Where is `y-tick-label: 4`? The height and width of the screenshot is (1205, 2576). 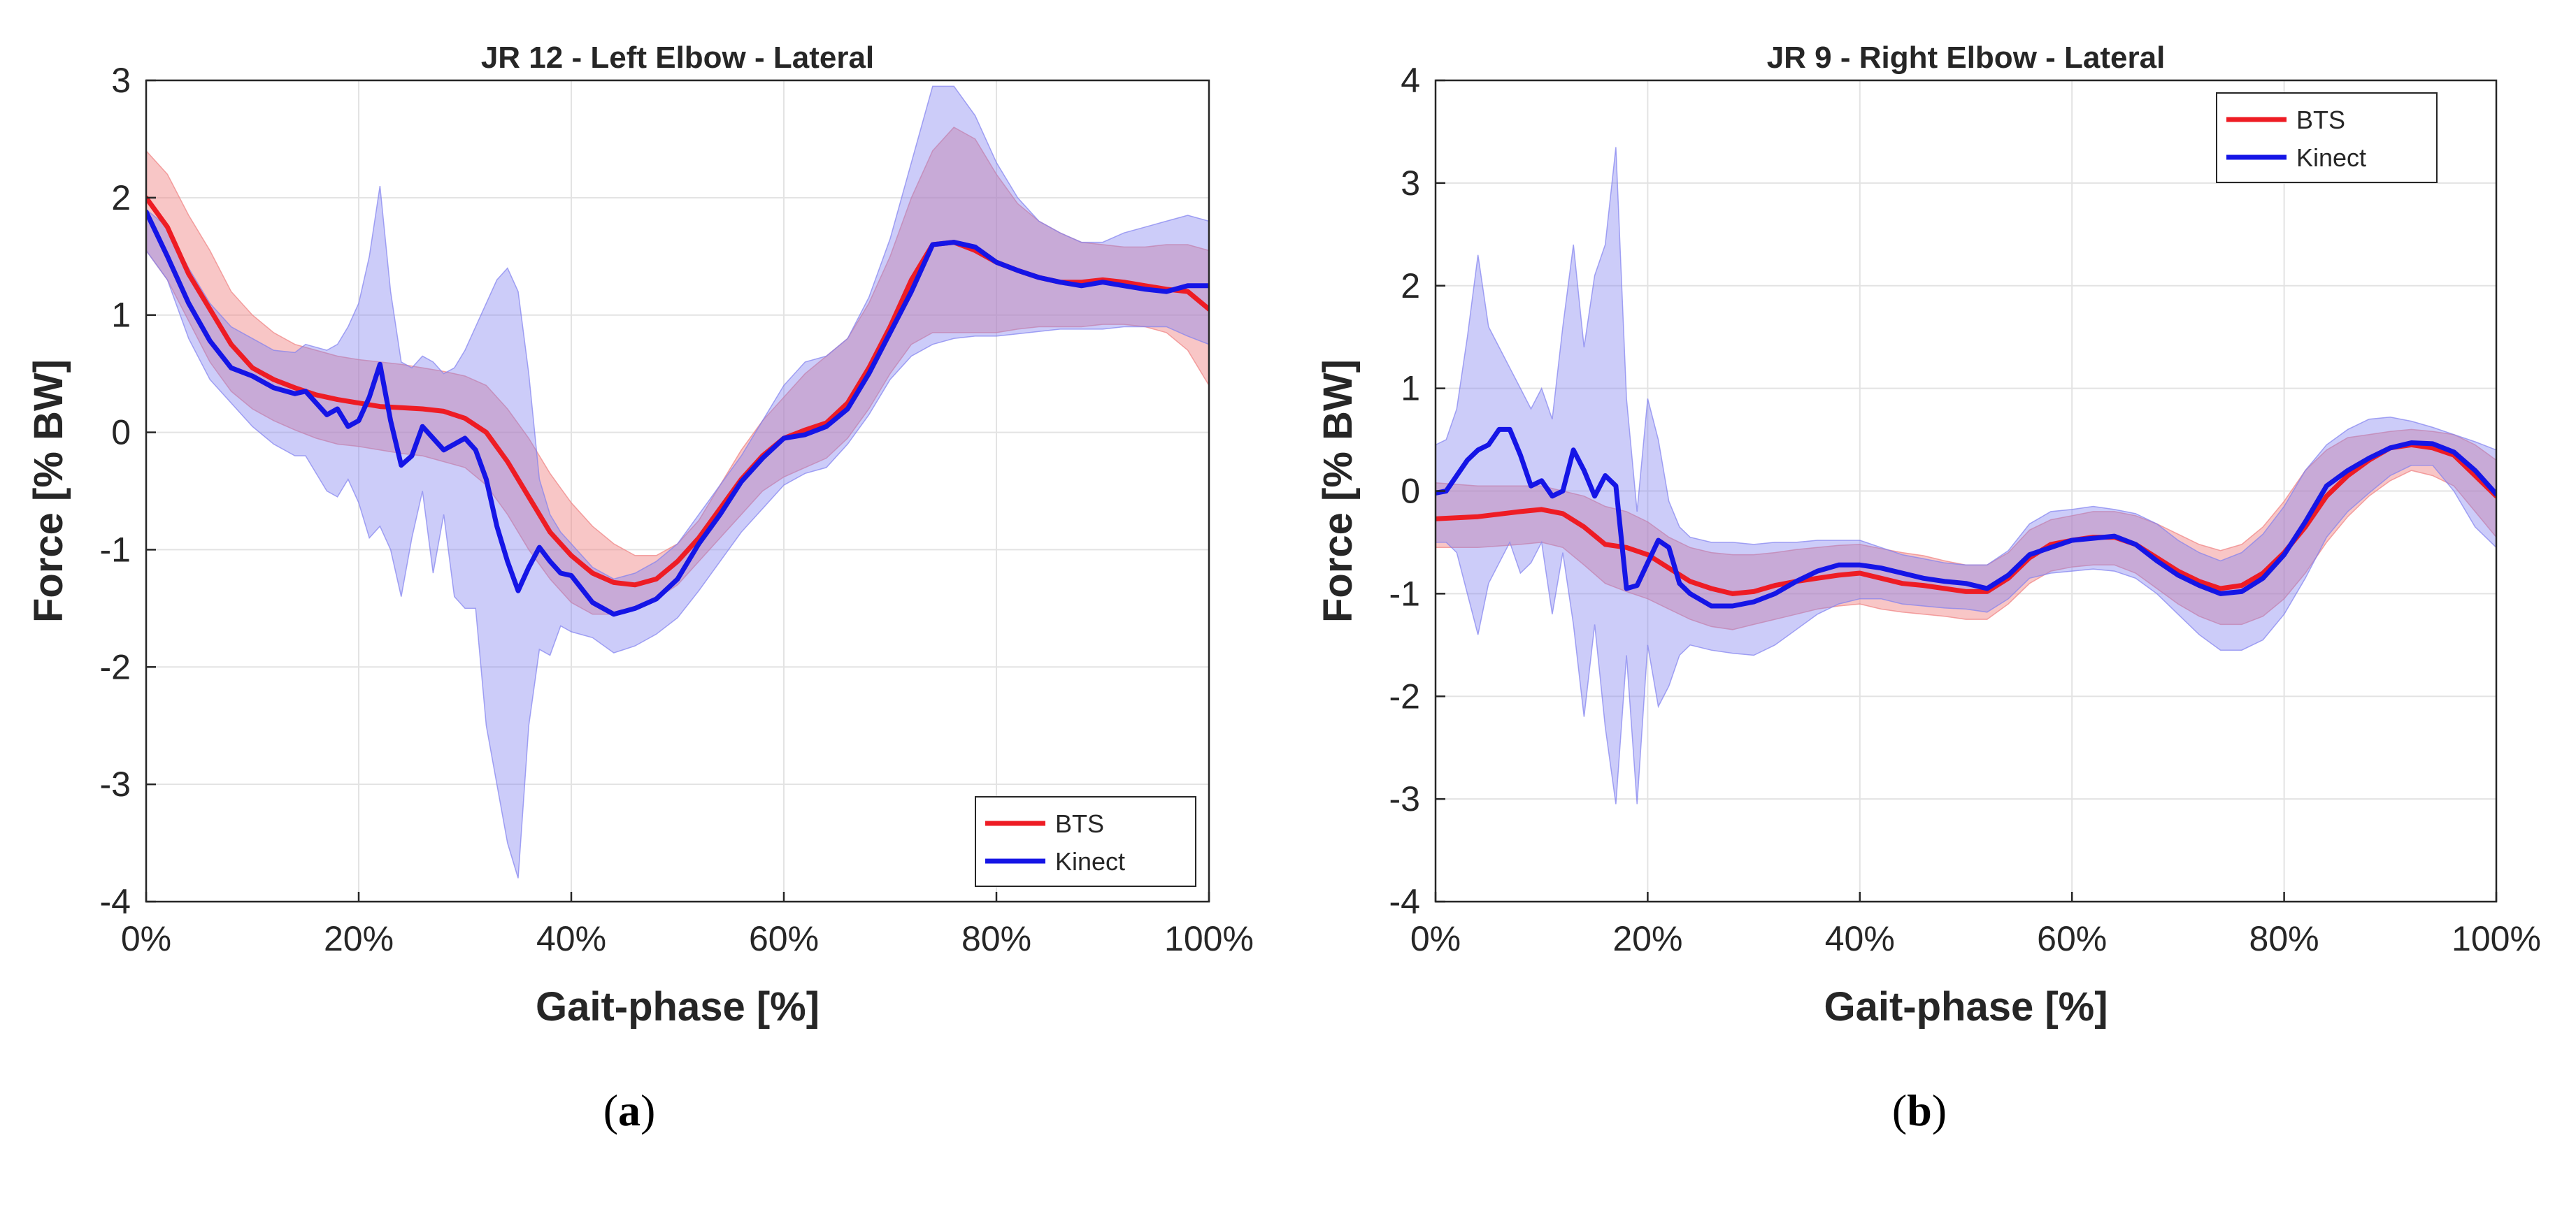
y-tick-label: 4 is located at coordinates (1410, 80).